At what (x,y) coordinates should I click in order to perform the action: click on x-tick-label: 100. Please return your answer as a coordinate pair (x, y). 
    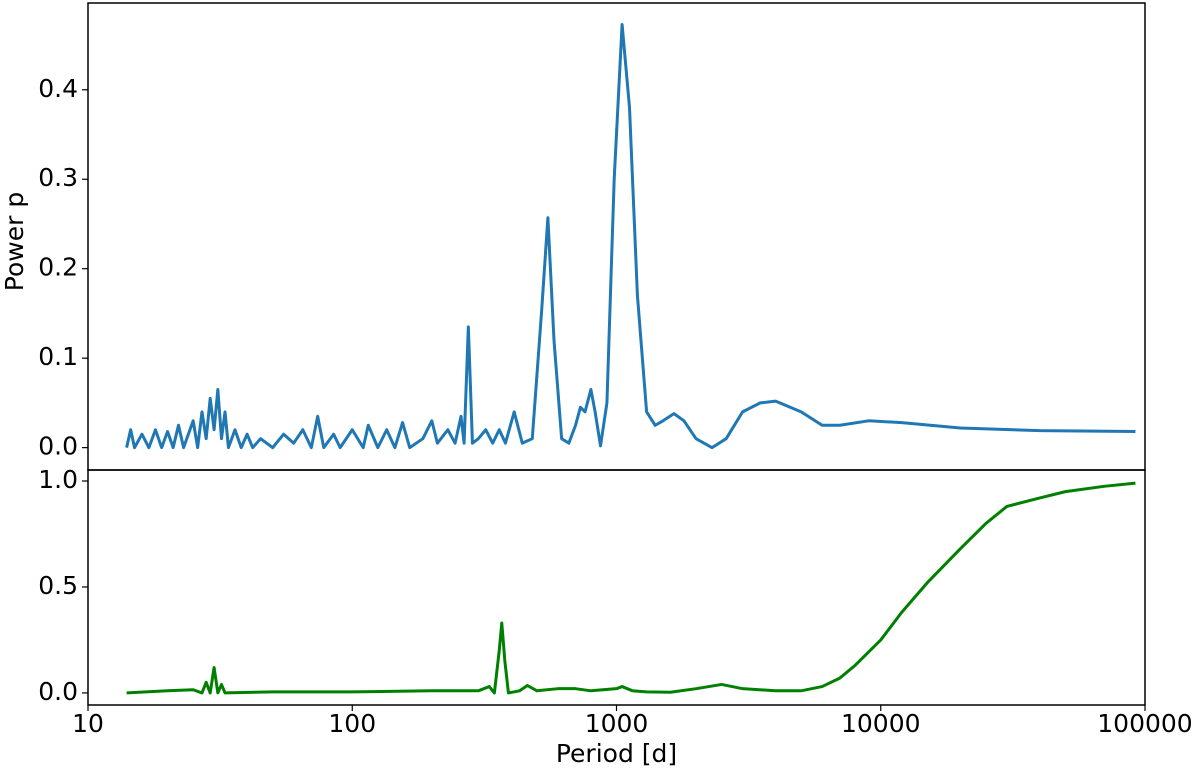
    Looking at the image, I should click on (352, 723).